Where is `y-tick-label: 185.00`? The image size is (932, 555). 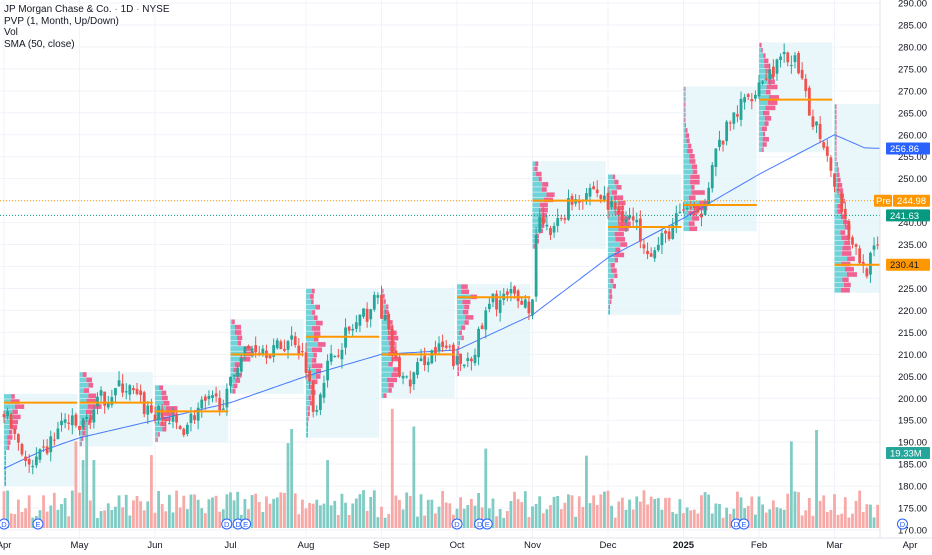 y-tick-label: 185.00 is located at coordinates (912, 465).